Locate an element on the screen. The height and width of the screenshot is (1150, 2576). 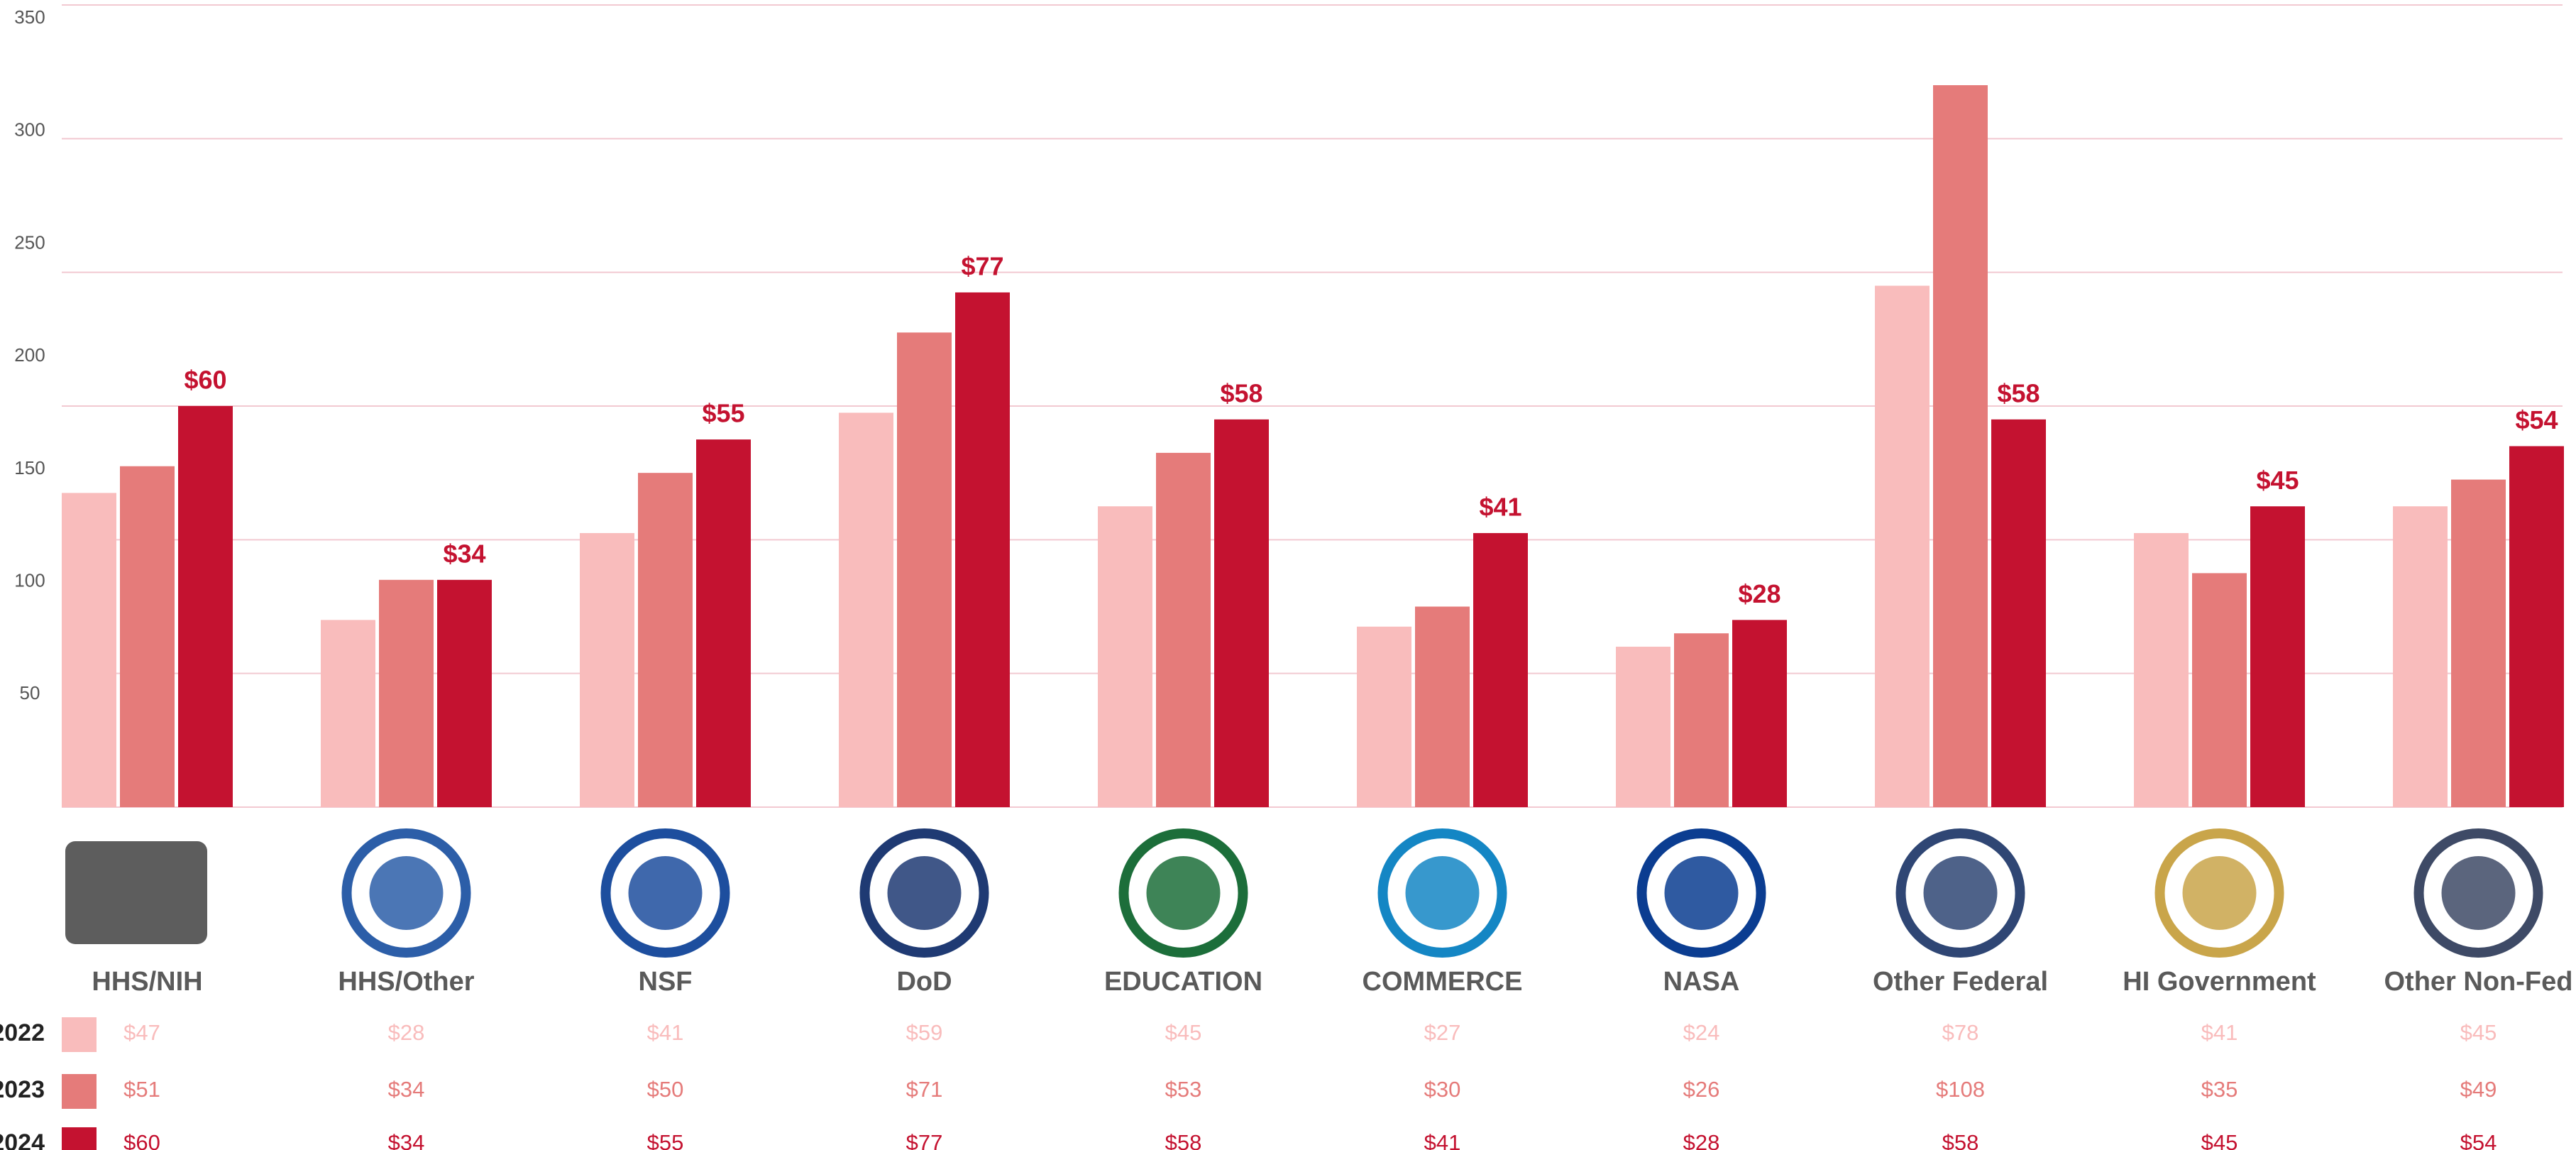
x-tick-label: NSF is located at coordinates (666, 982).